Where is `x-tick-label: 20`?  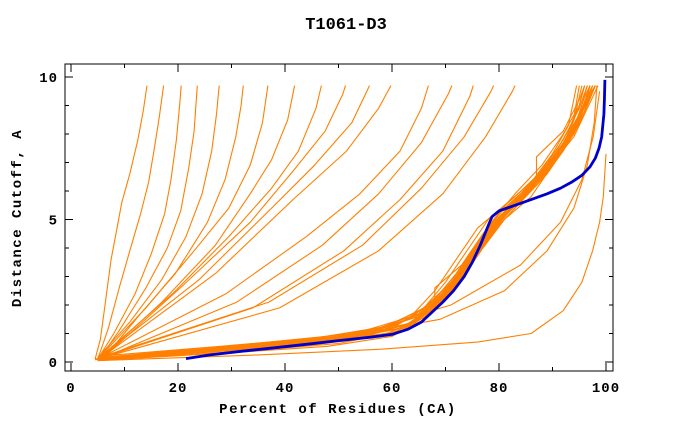 x-tick-label: 20 is located at coordinates (178, 389).